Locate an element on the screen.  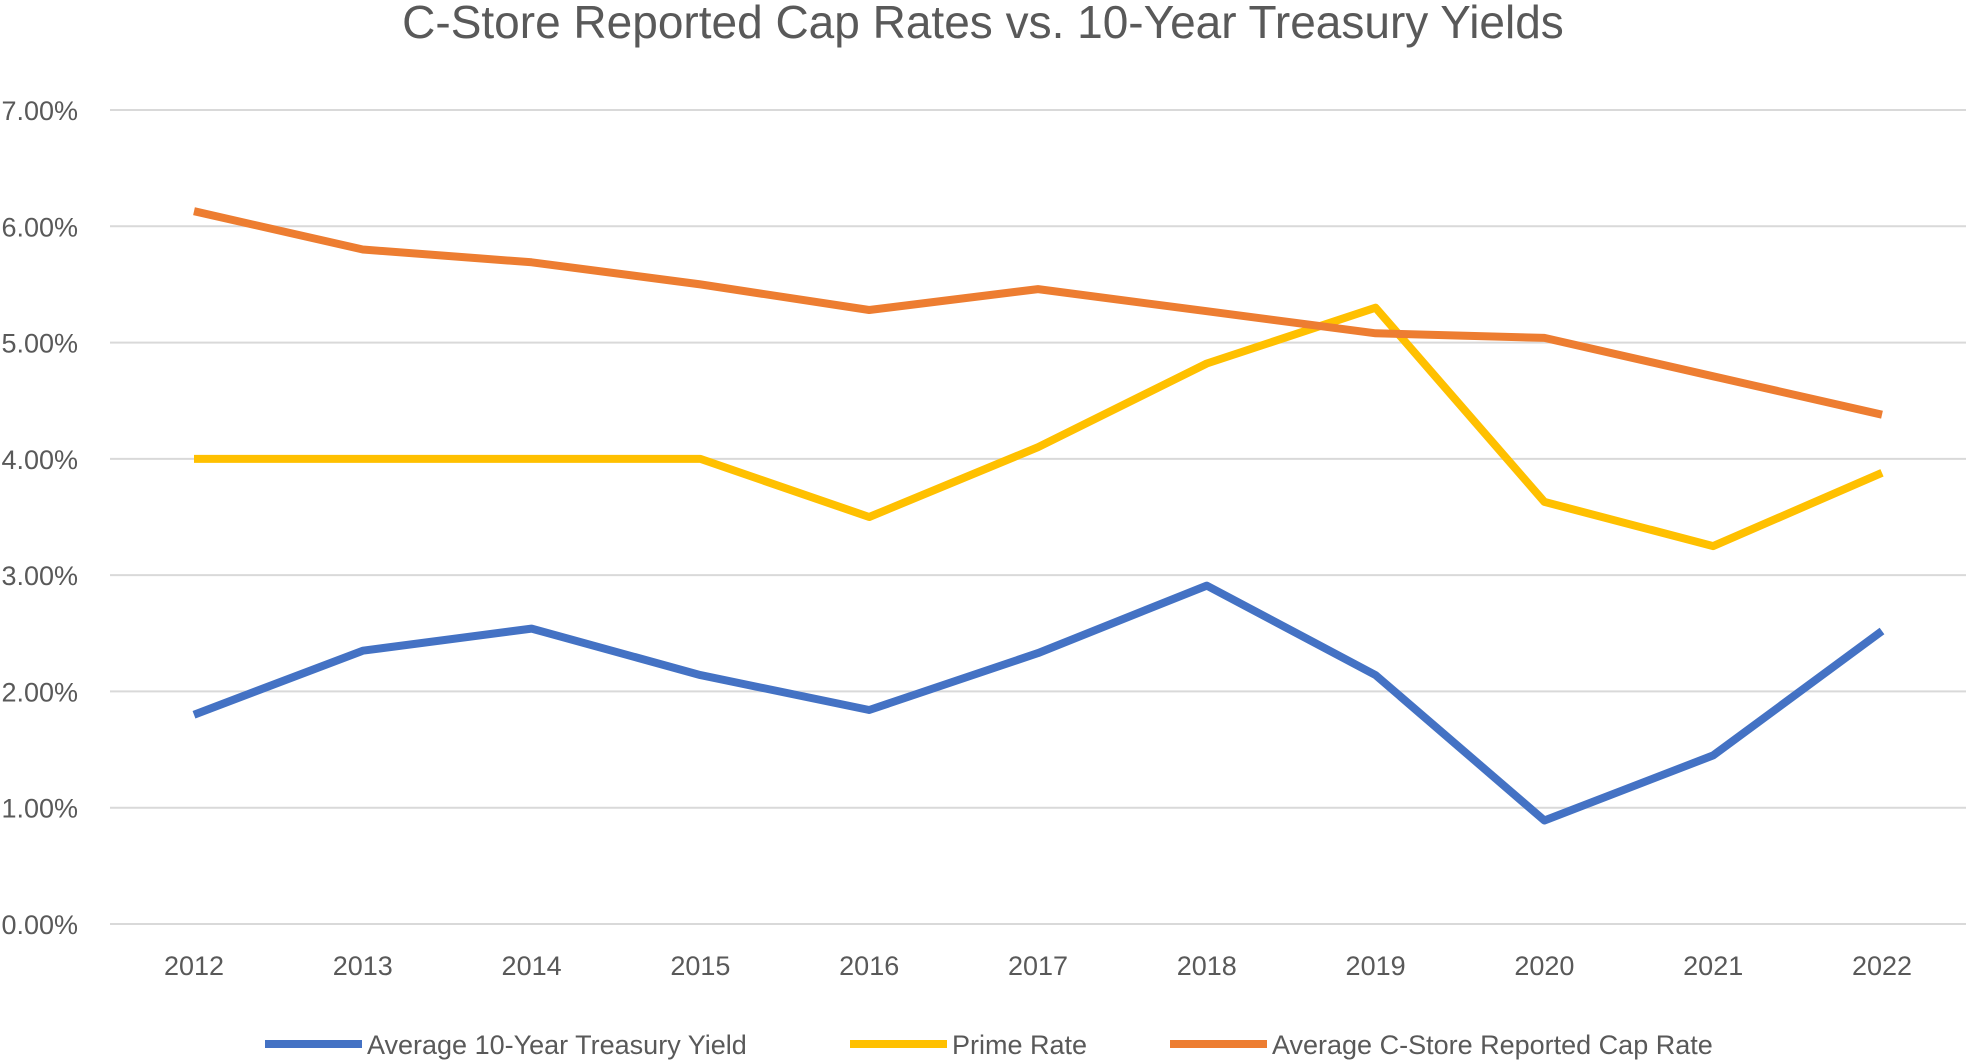
x-tick-label: 2013 is located at coordinates (363, 966).